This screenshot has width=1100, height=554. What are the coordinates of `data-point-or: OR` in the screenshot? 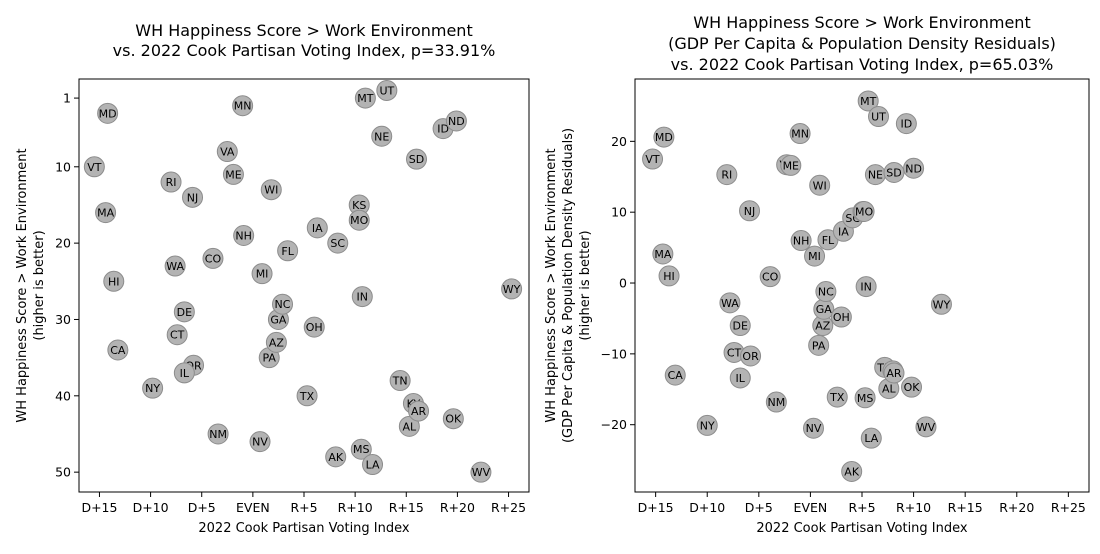 It's located at (751, 356).